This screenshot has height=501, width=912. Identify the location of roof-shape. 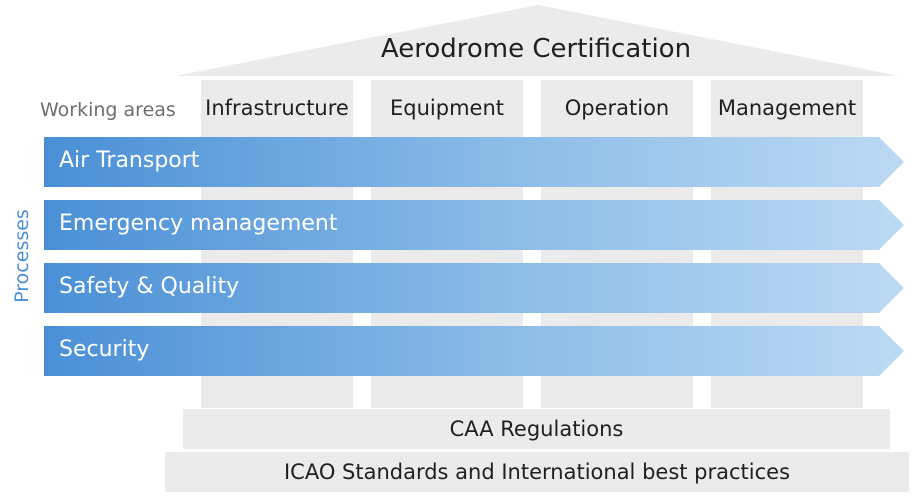
(537, 40).